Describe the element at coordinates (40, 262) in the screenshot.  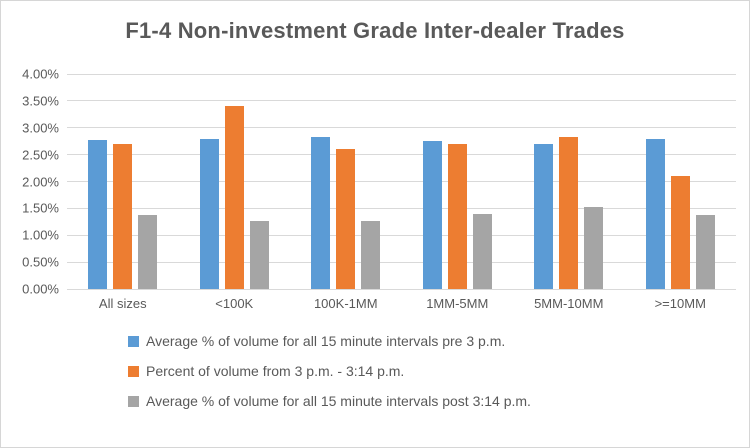
I see `y-tick-label: 0.50%` at that location.